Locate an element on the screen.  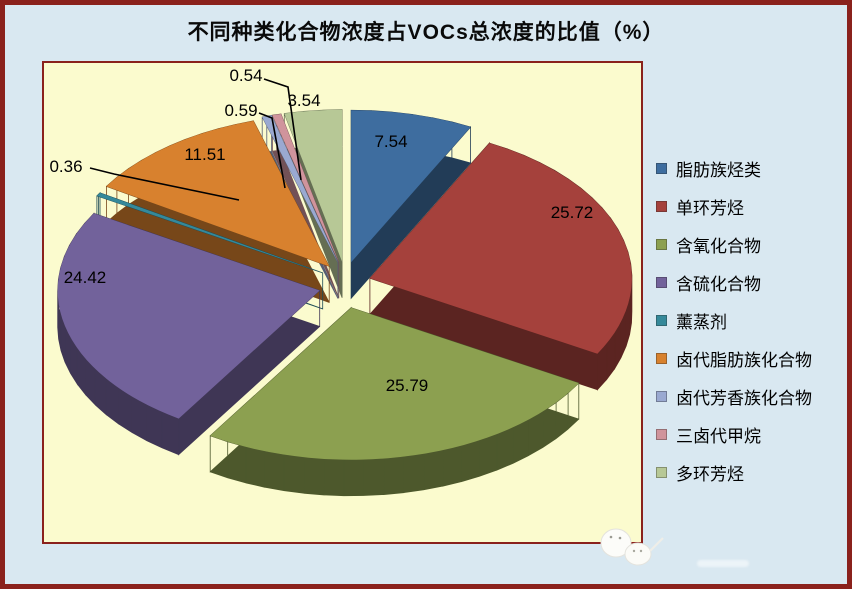
legend-label: 含硫化合物 is located at coordinates (718, 284).